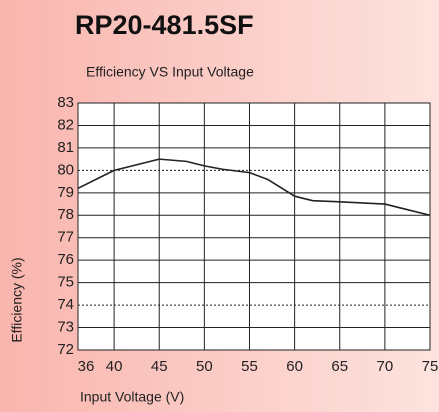 The image size is (439, 412). I want to click on y-tick-label: 74, so click(65, 304).